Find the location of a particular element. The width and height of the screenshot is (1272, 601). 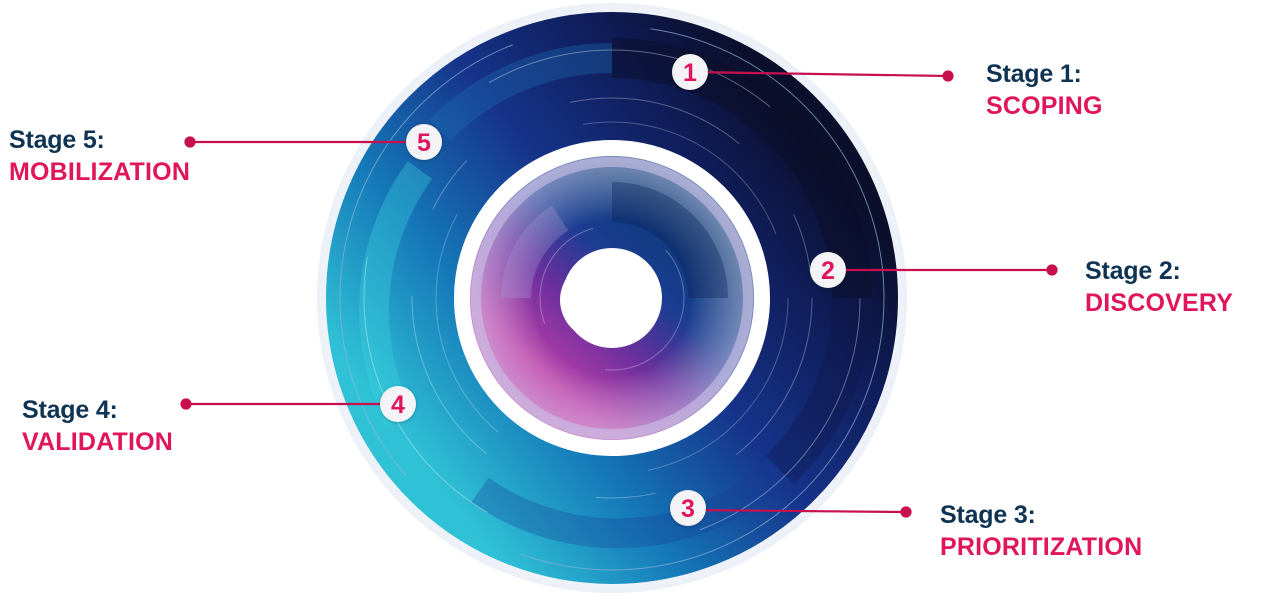

inner-ring-segment-dark is located at coordinates (669, 240).